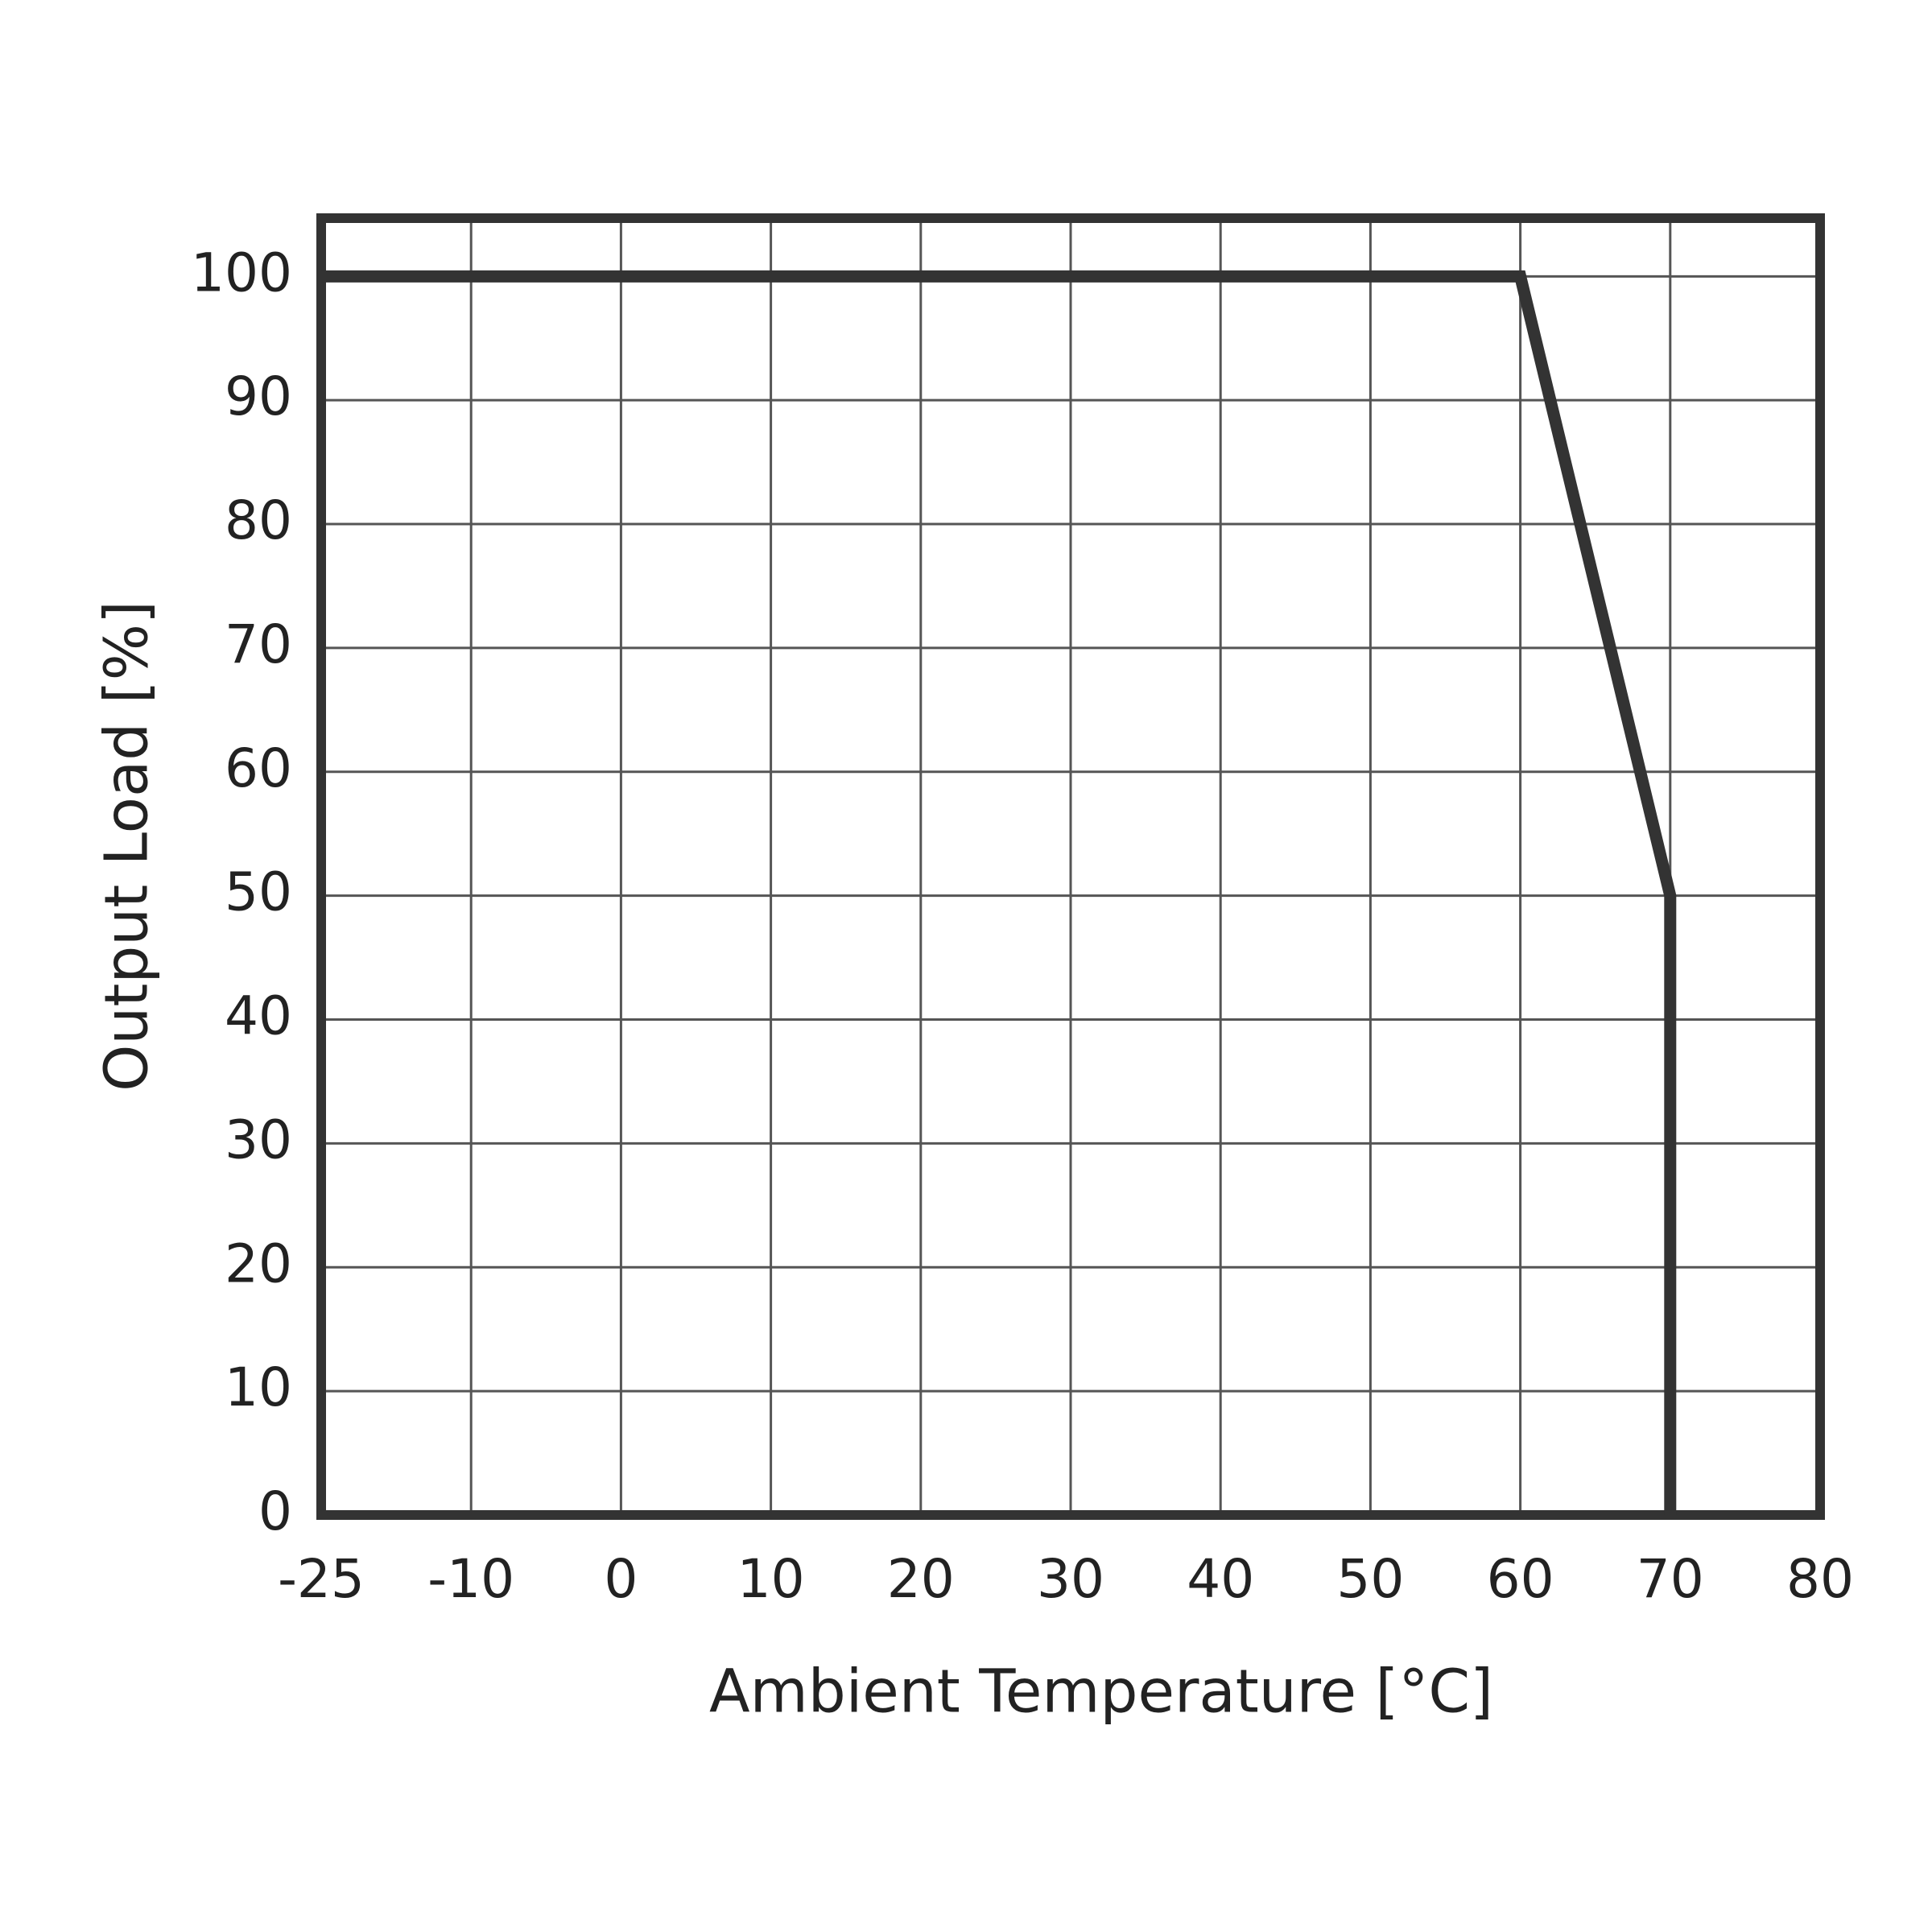 The image size is (1932, 1932). I want to click on y-tick-label: 70, so click(258, 644).